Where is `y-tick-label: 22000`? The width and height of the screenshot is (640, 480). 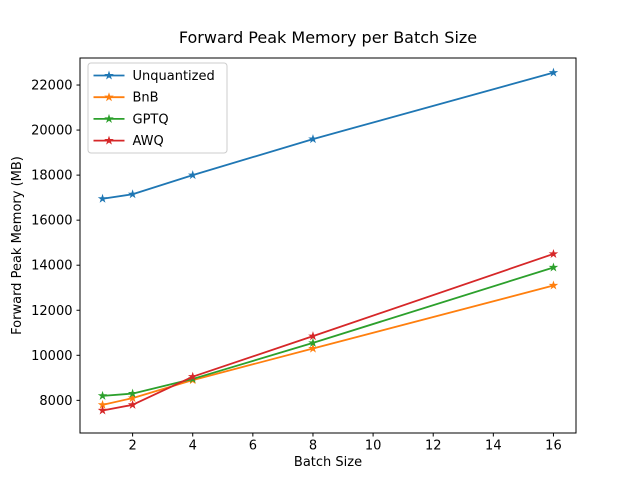
y-tick-label: 22000 is located at coordinates (51, 86).